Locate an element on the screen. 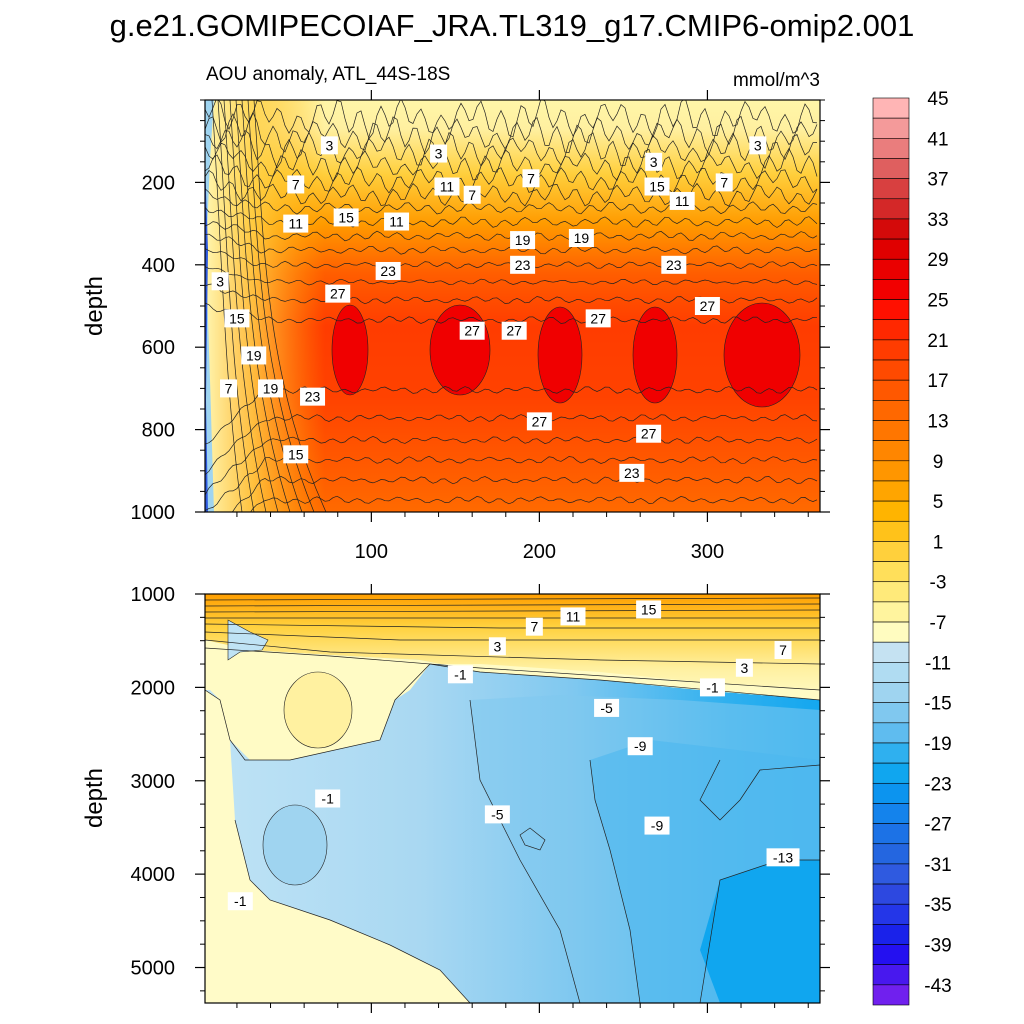 The height and width of the screenshot is (1024, 1024). contour-label-text: -5 is located at coordinates (606, 708).